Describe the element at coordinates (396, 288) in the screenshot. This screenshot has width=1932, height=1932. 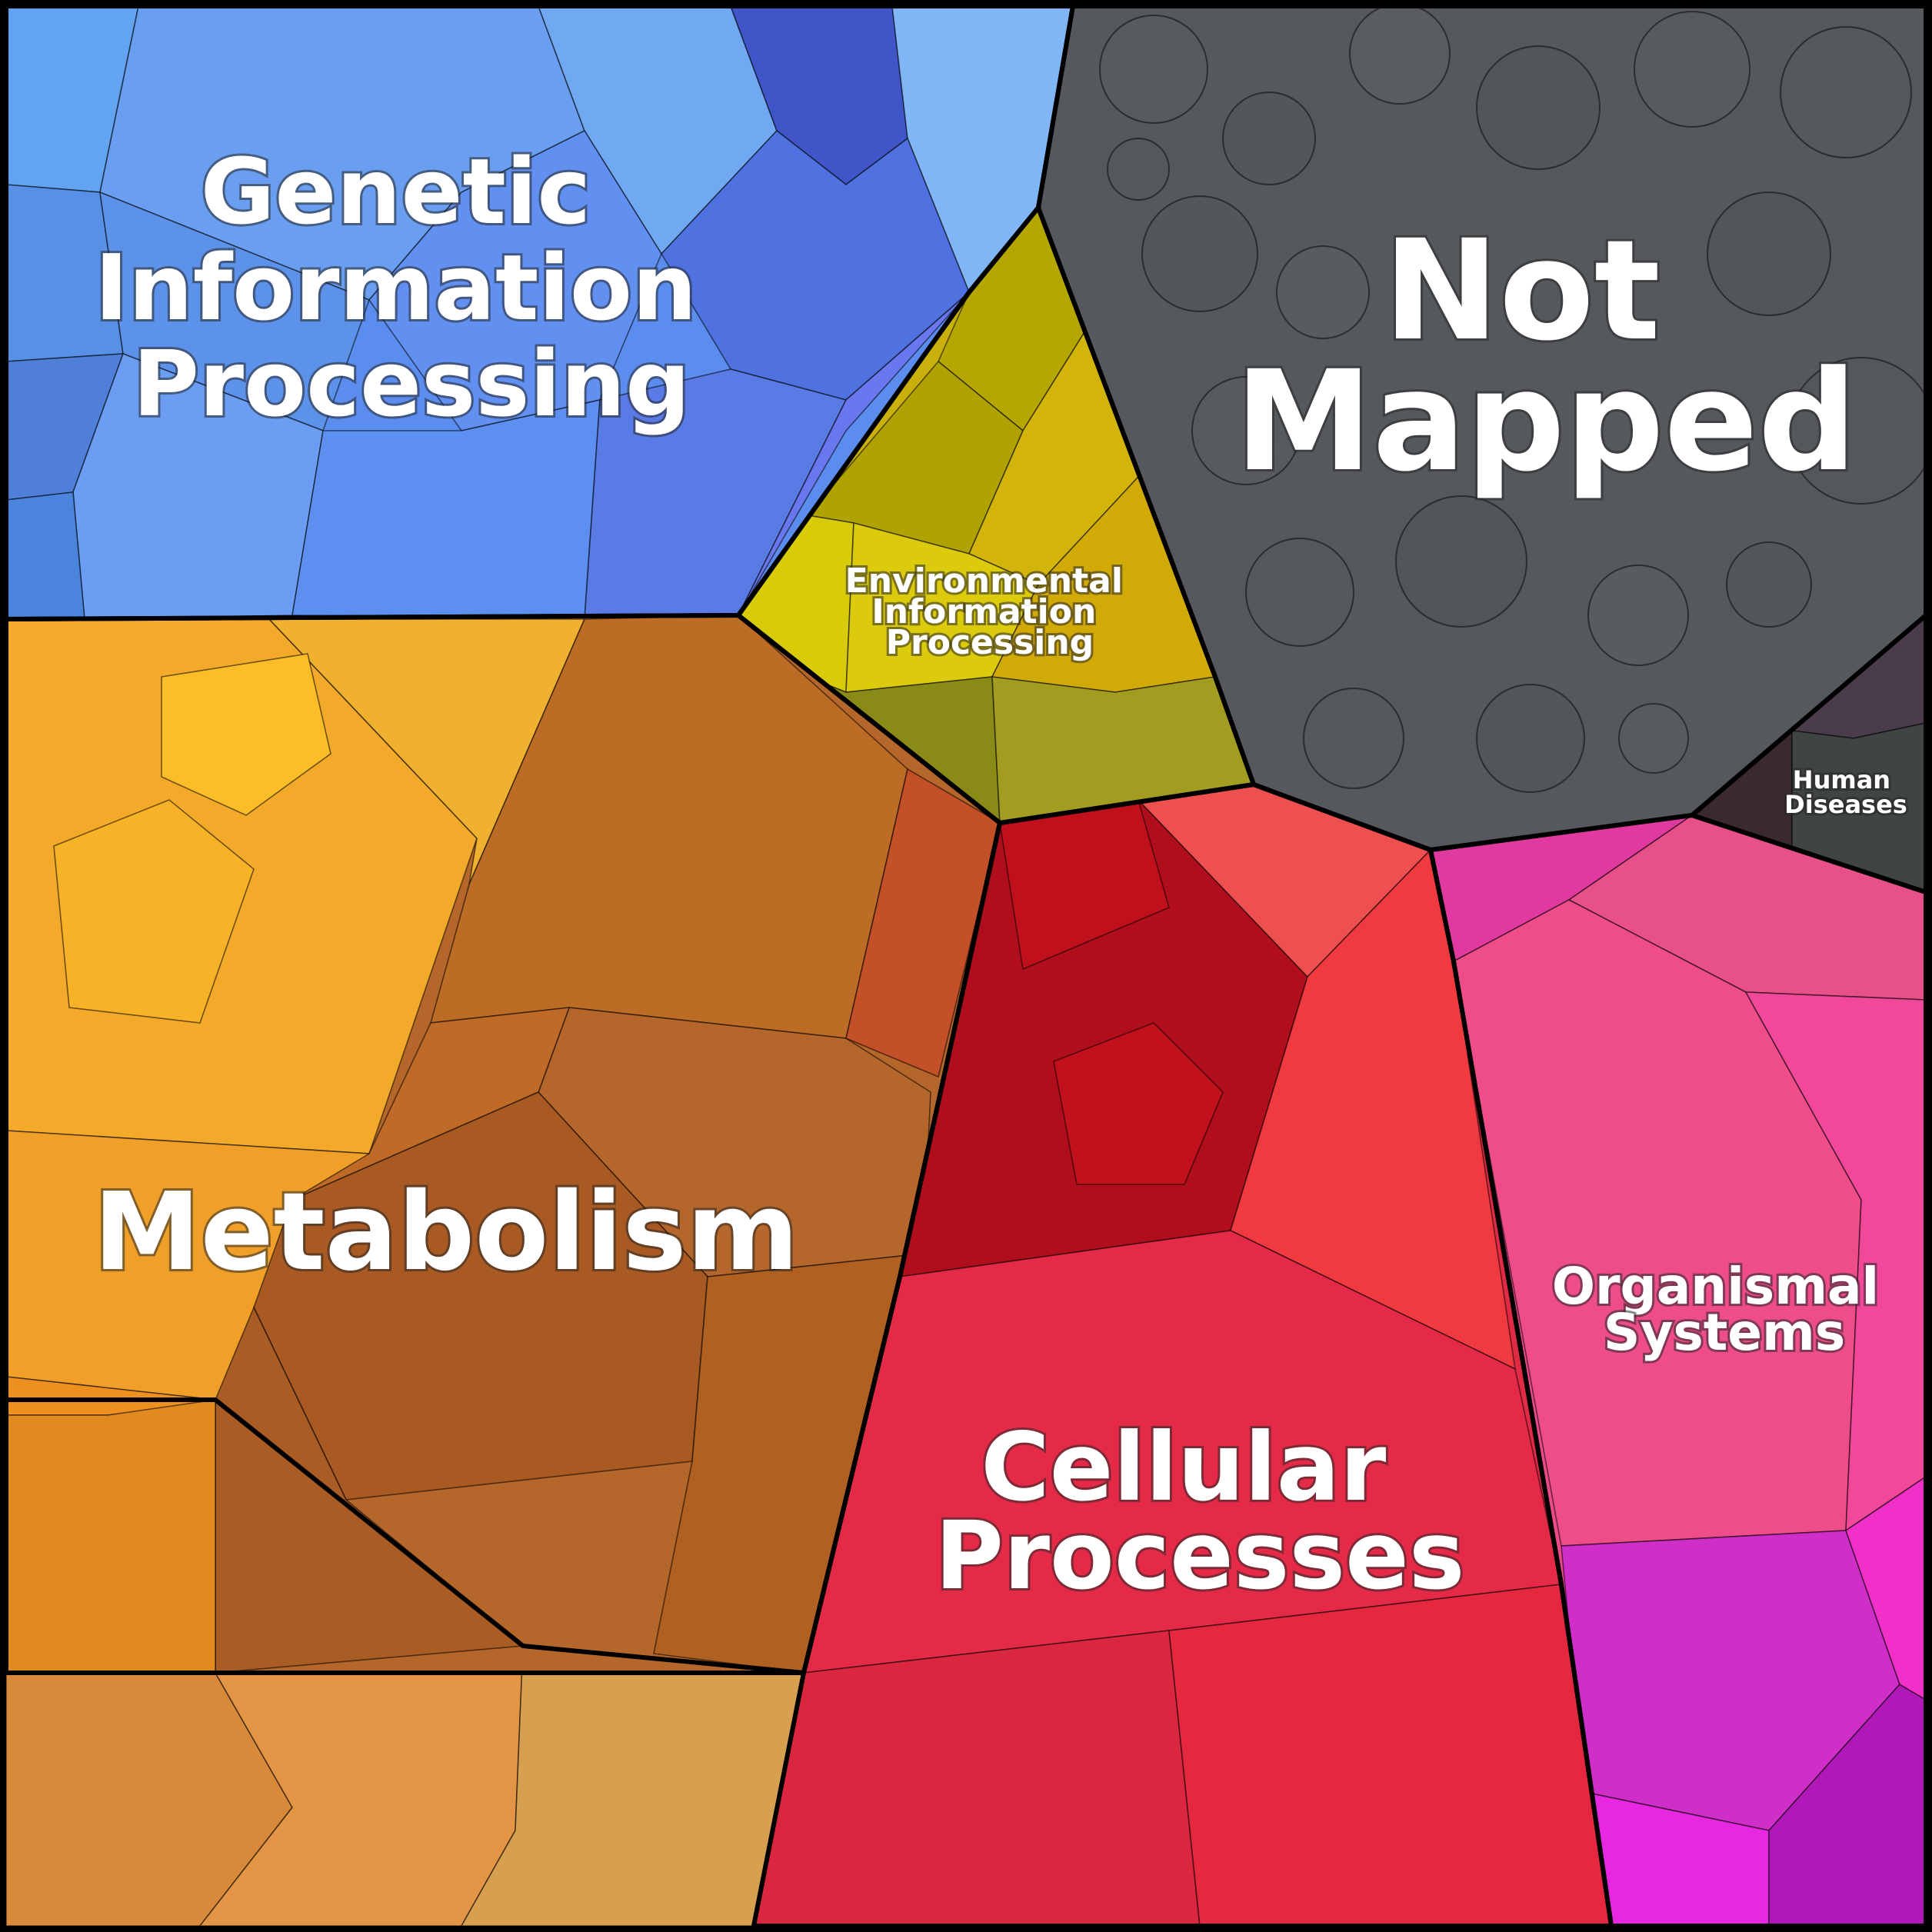
I see `label-genetic-line-2: Information` at that location.